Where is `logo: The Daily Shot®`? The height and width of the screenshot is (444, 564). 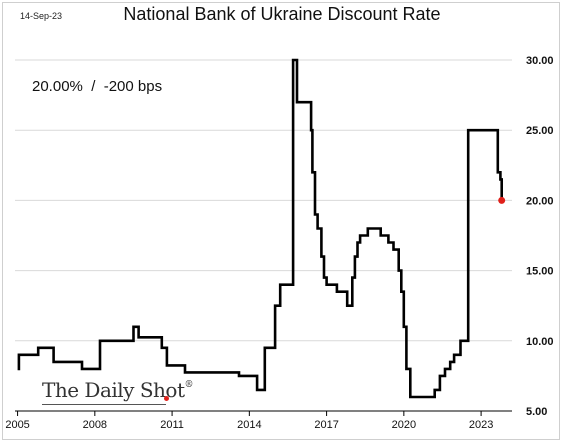
logo: The Daily Shot® is located at coordinates (117, 390).